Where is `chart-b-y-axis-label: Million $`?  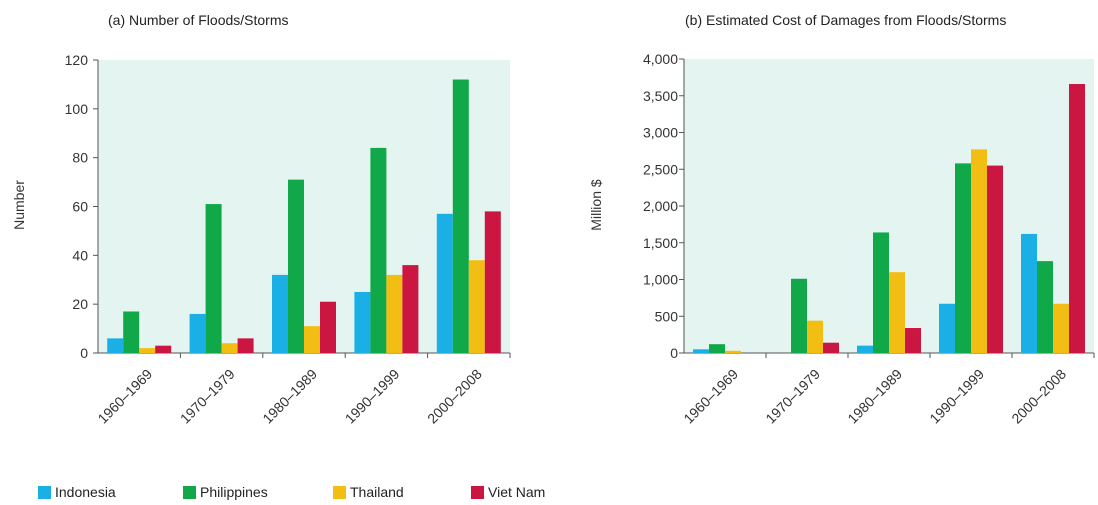
chart-b-y-axis-label: Million $ is located at coordinates (596, 205).